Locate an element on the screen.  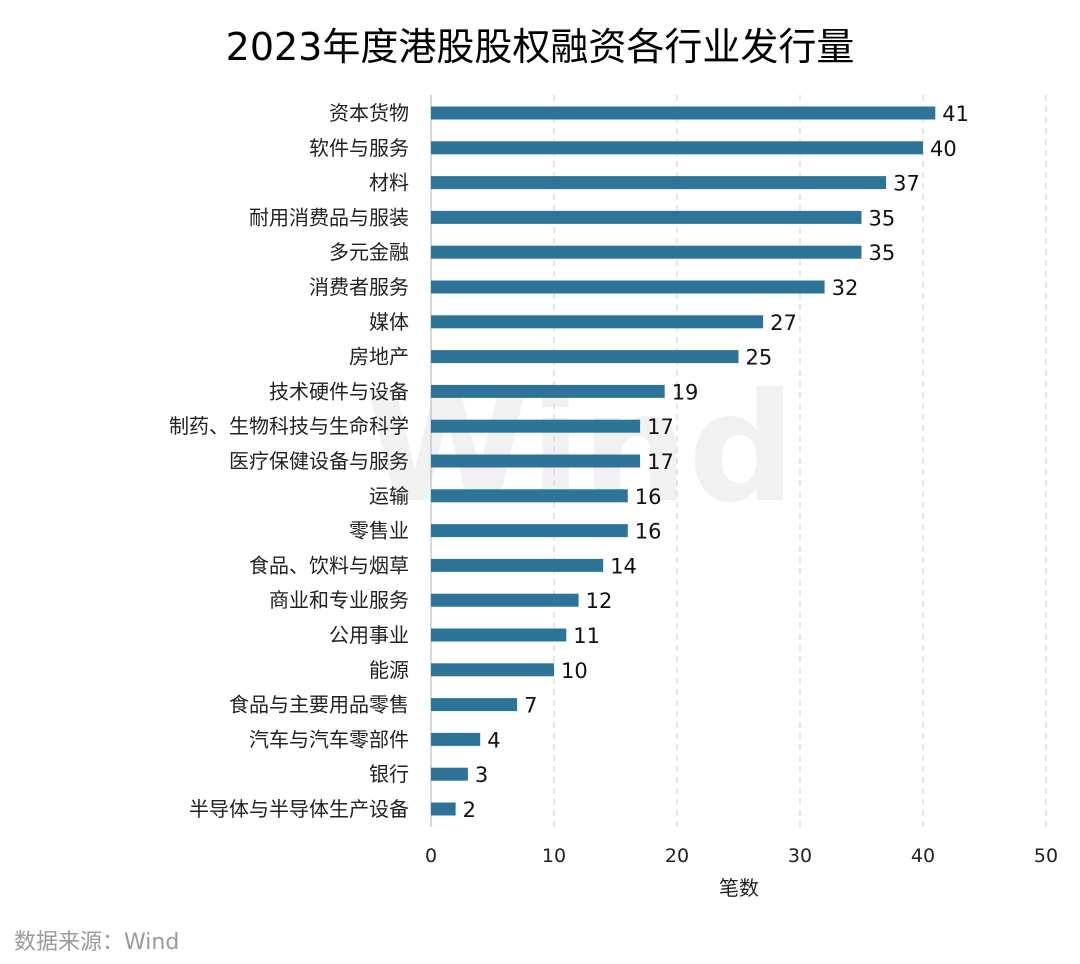
value-label: 4 is located at coordinates (493, 740).